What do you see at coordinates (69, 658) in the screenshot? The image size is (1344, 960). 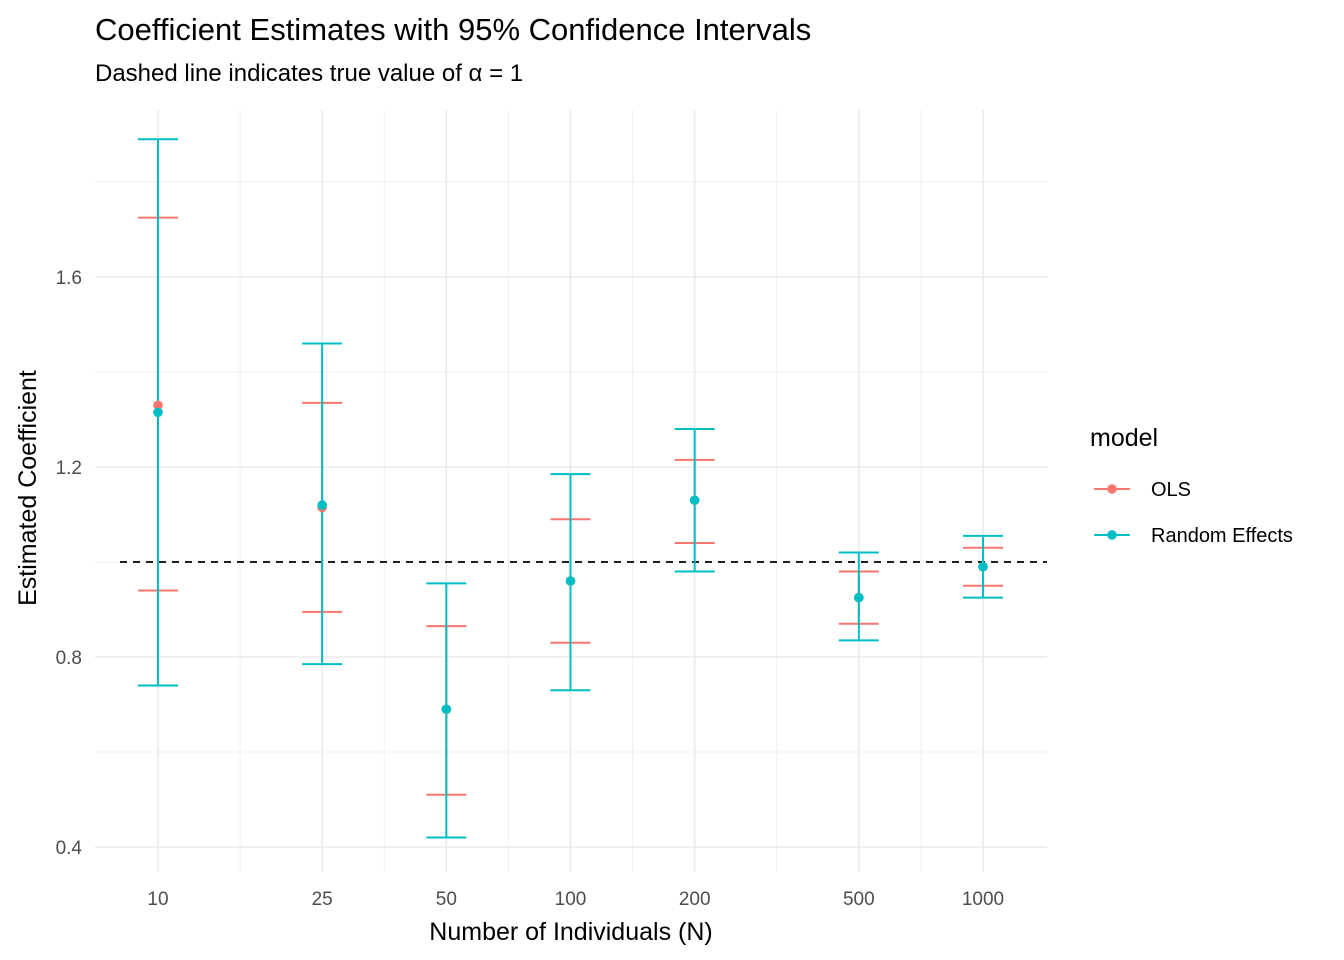 I see `y-tick-label: 0.8` at bounding box center [69, 658].